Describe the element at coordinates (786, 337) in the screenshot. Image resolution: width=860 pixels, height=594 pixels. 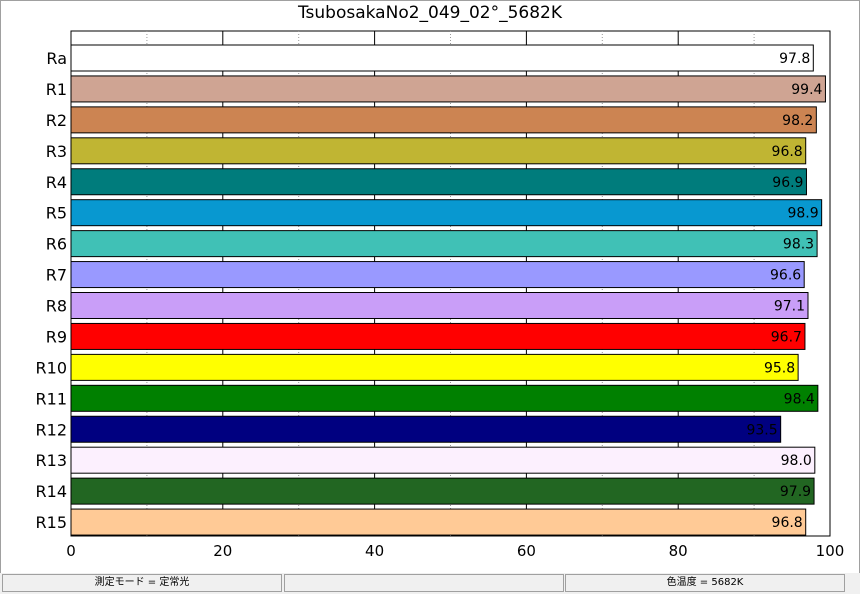
I see `value-label: 96.7` at that location.